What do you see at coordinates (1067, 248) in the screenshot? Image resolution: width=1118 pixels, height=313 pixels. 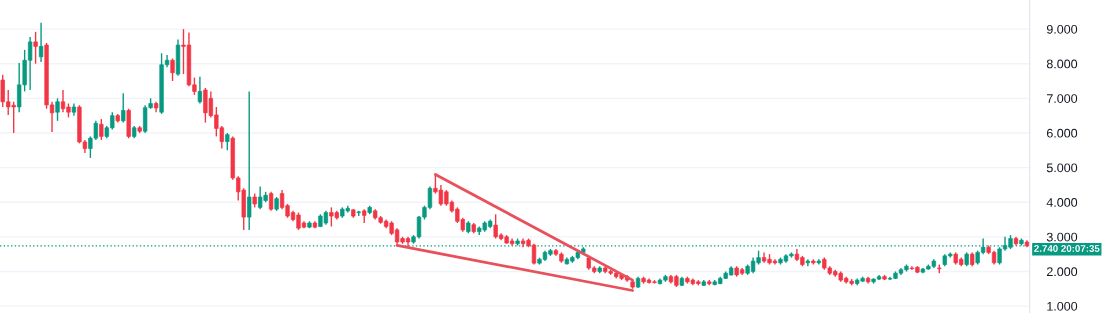 I see `text: 2.740 20:07:35` at bounding box center [1067, 248].